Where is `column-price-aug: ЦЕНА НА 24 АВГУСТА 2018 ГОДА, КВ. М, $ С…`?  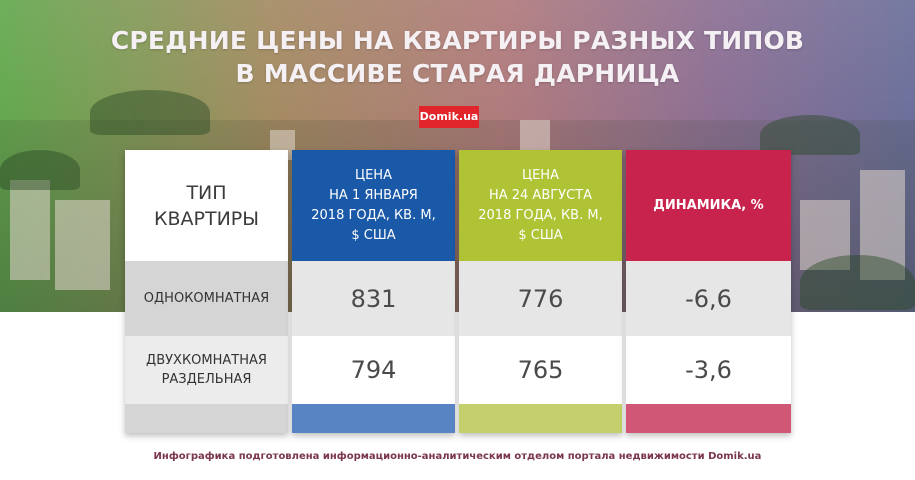 column-price-aug: ЦЕНА НА 24 АВГУСТА 2018 ГОДА, КВ. М, $ С… is located at coordinates (540, 291).